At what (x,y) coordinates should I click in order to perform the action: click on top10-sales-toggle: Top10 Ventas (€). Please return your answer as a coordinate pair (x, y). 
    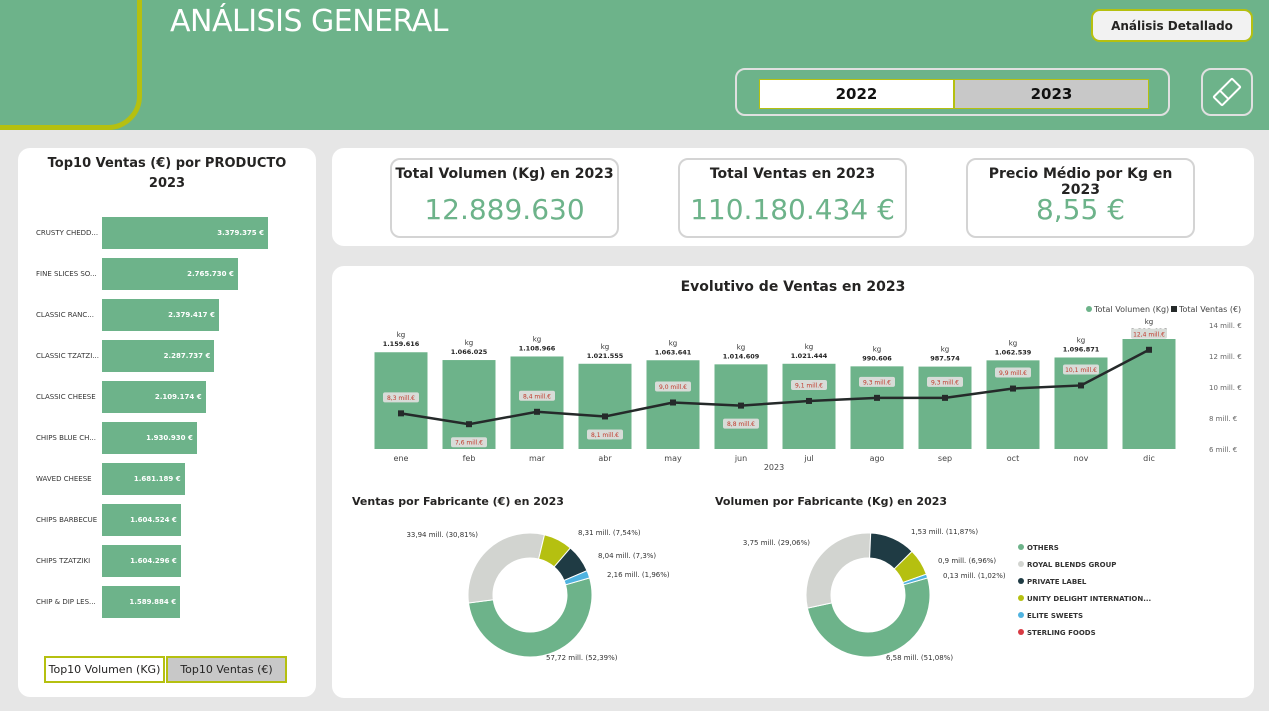
    Looking at the image, I should click on (226, 669).